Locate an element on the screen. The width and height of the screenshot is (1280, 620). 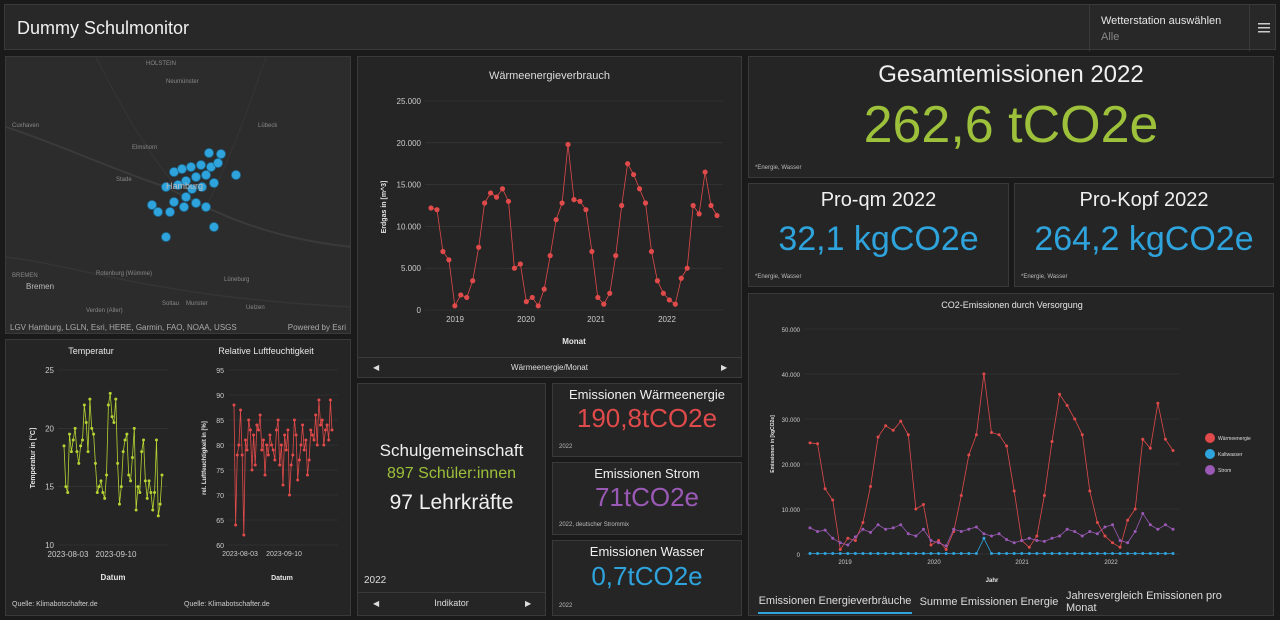
community-next-button: ▶ is located at coordinates (528, 603).